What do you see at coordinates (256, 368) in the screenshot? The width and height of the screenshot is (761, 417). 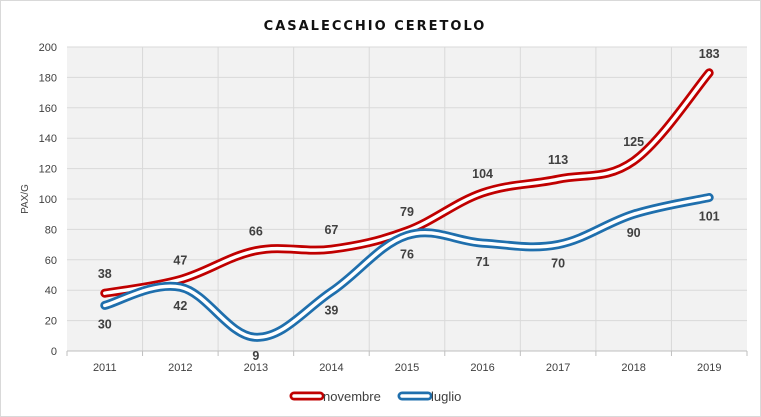 I see `x-tick-label: 2013` at bounding box center [256, 368].